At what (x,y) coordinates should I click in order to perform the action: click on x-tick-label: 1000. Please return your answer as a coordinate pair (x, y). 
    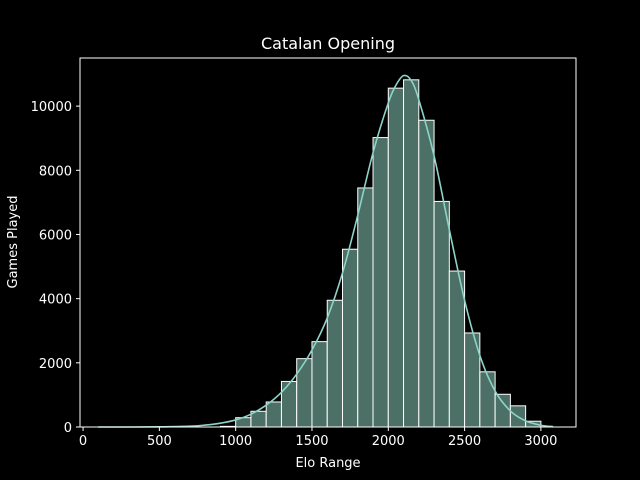
    Looking at the image, I should click on (235, 441).